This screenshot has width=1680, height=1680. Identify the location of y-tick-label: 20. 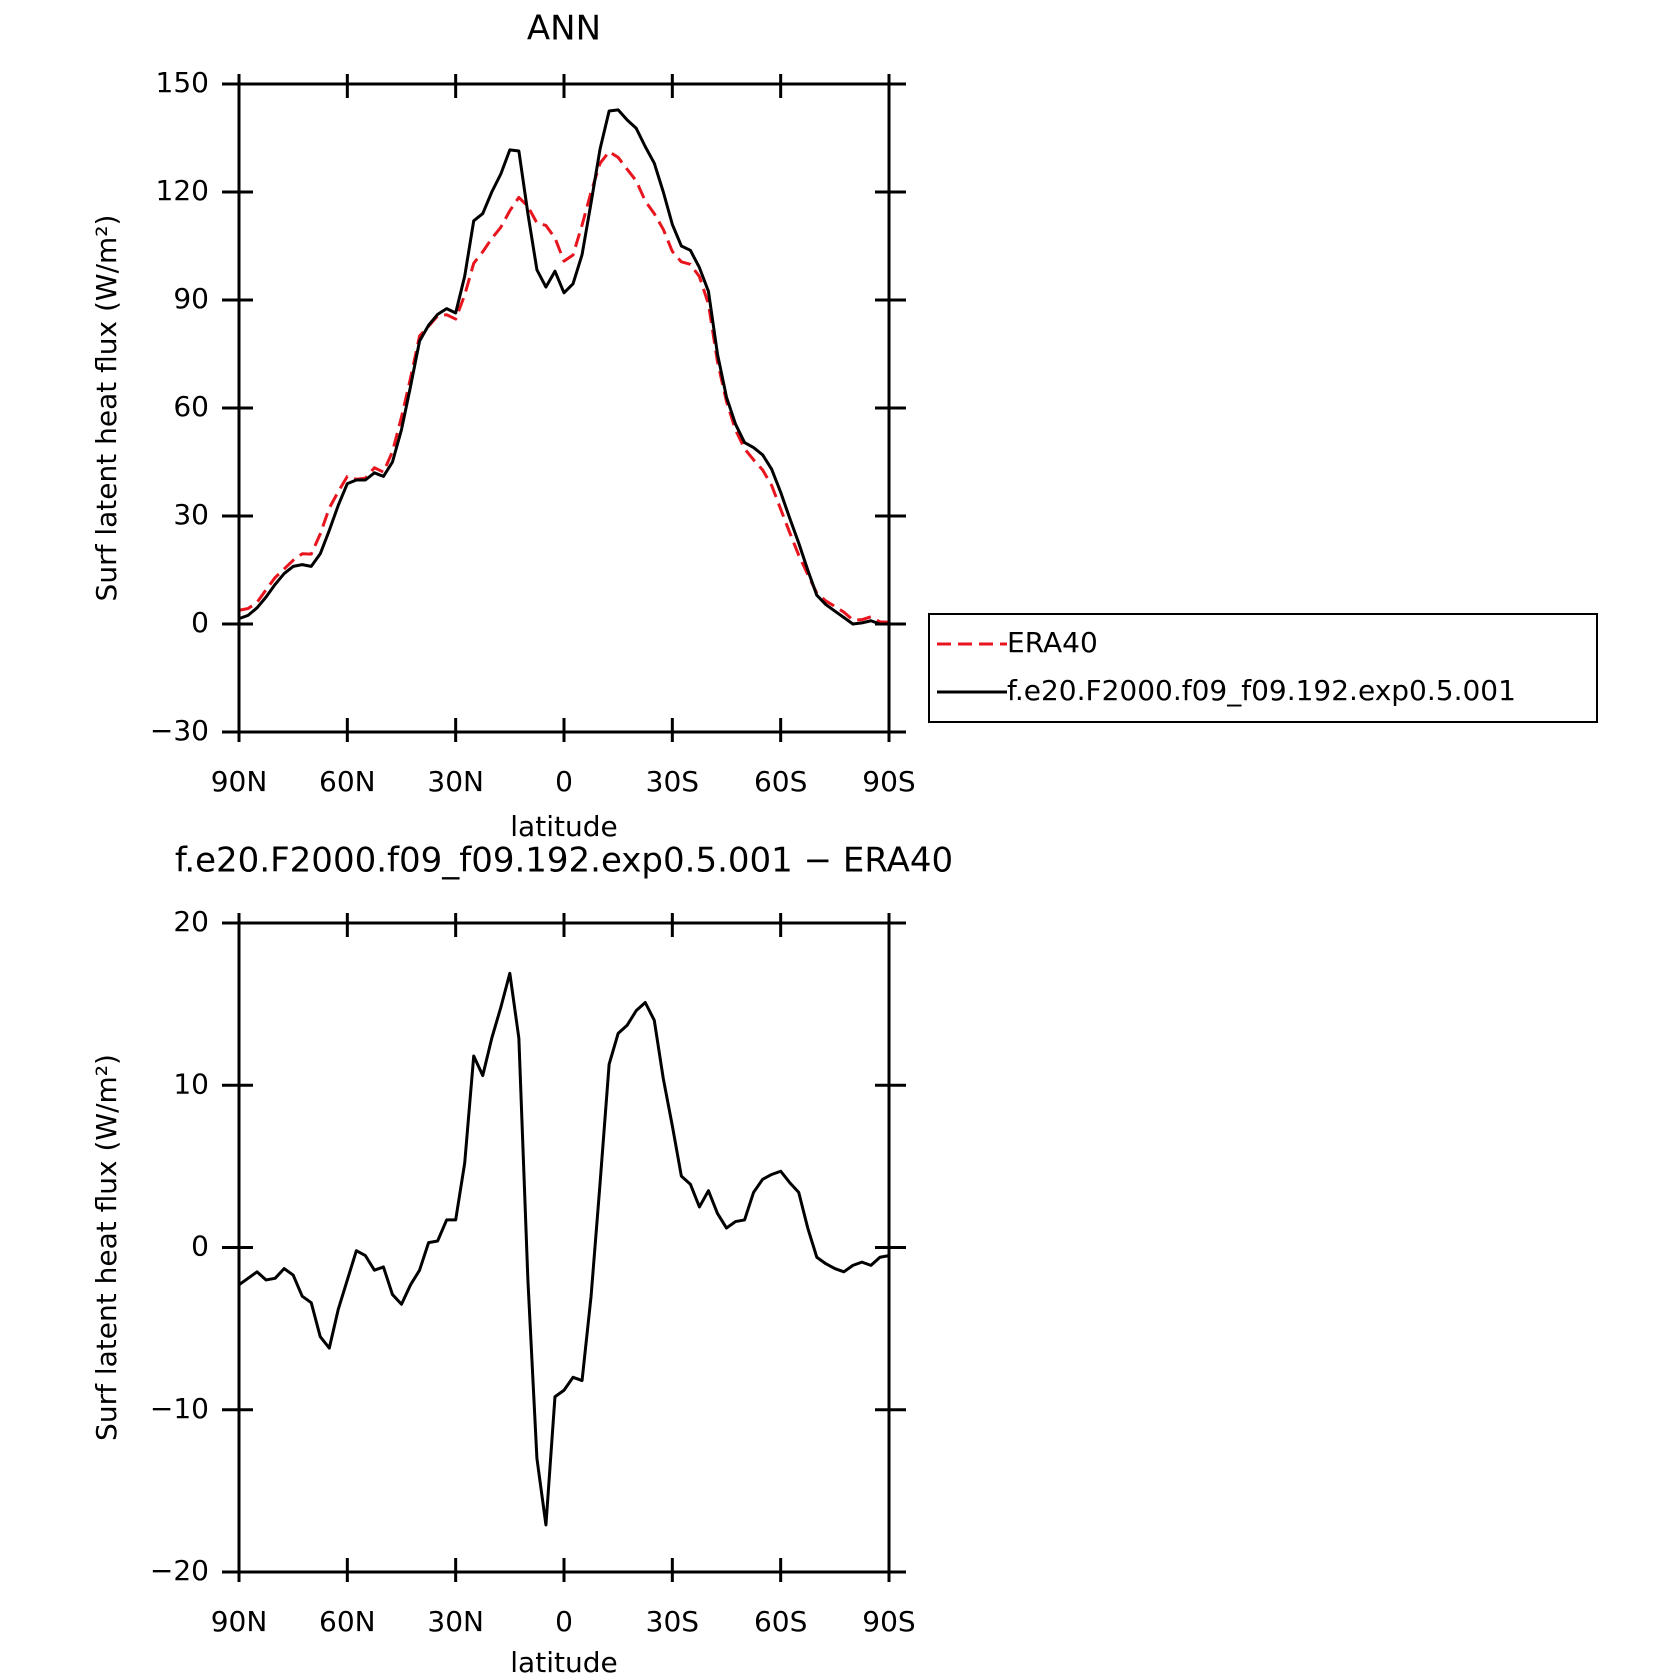
(191, 921).